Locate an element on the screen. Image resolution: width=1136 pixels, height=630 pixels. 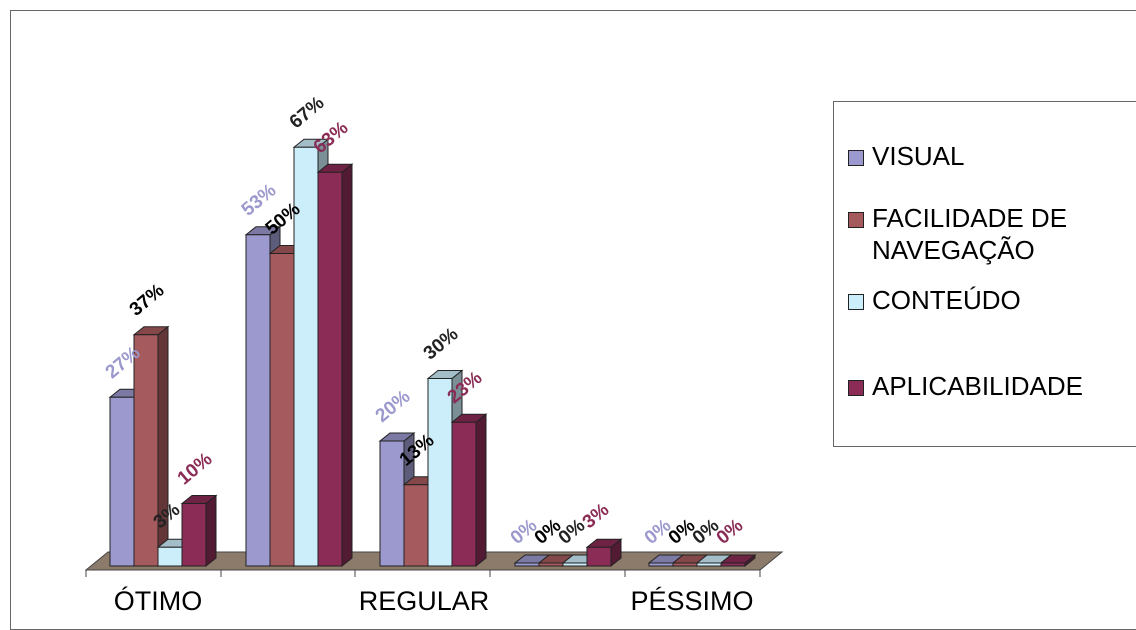
legend-label-conteudo: CONTEÚDO is located at coordinates (946, 300).